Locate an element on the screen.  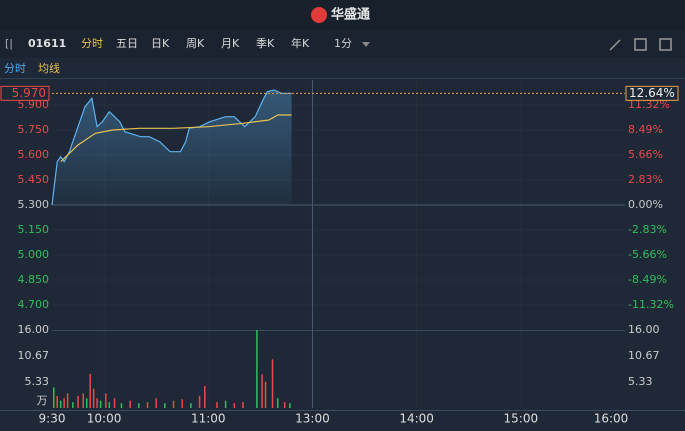
y2-tick-label: -8.49% is located at coordinates (647, 279).